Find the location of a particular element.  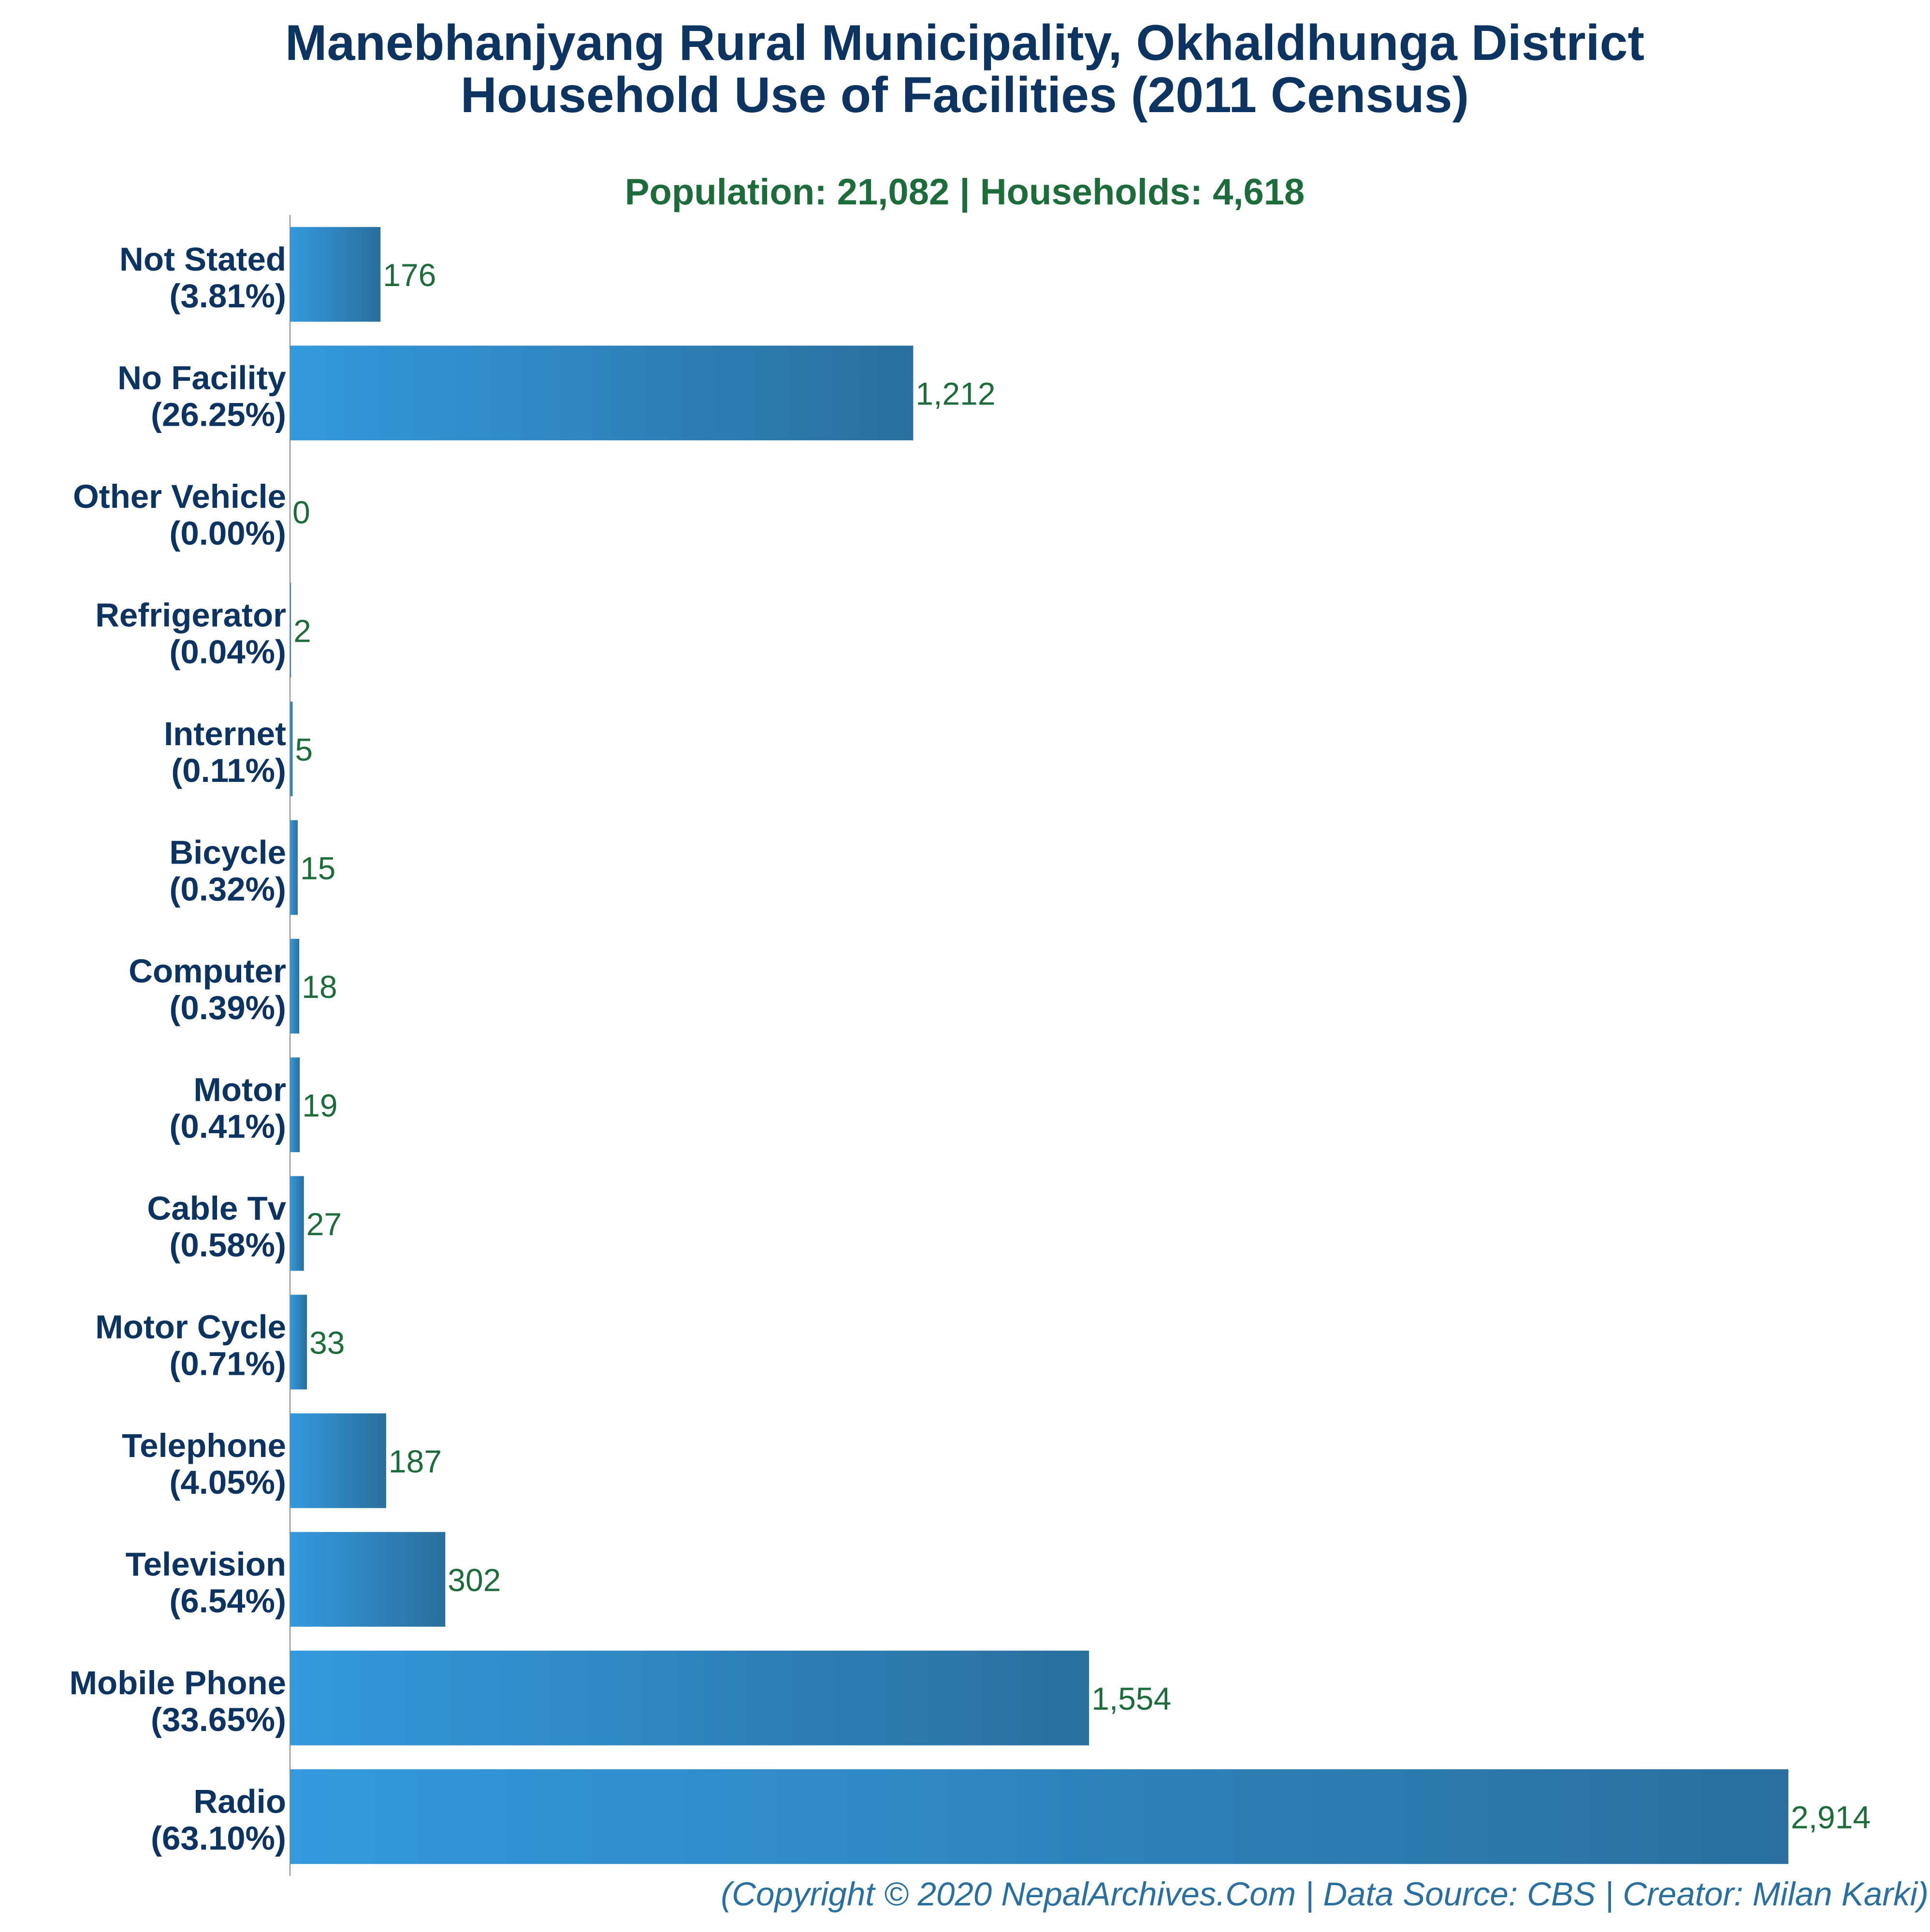

category-name: Radio is located at coordinates (239, 1801).